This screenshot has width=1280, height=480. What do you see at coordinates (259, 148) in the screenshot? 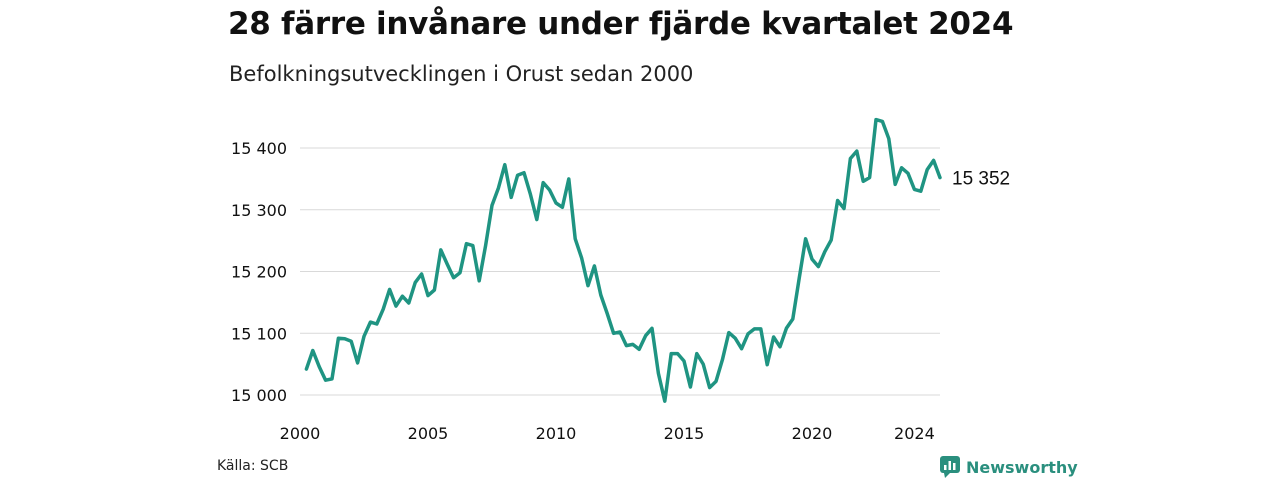
I see `y-tick-label: 15 400` at bounding box center [259, 148].